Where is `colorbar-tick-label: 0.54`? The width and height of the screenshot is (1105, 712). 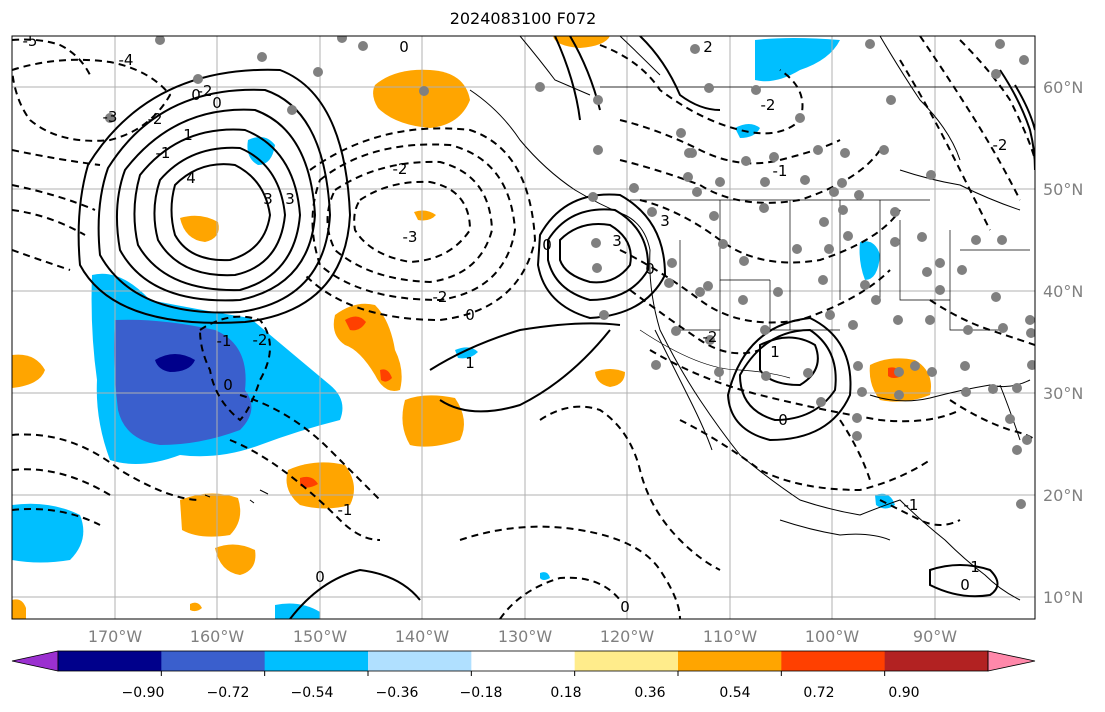
colorbar-tick-label: 0.54 is located at coordinates (734, 693).